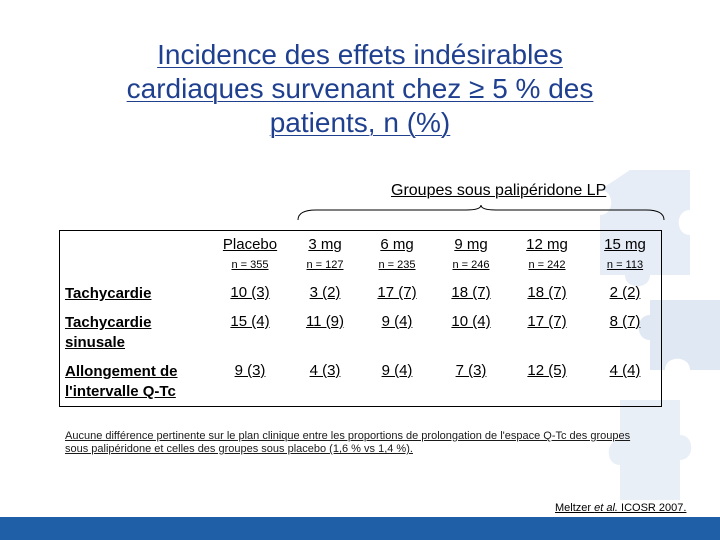 Image resolution: width=720 pixels, height=540 pixels. What do you see at coordinates (250, 292) in the screenshot?
I see `table-cell: 10 (3)` at bounding box center [250, 292].